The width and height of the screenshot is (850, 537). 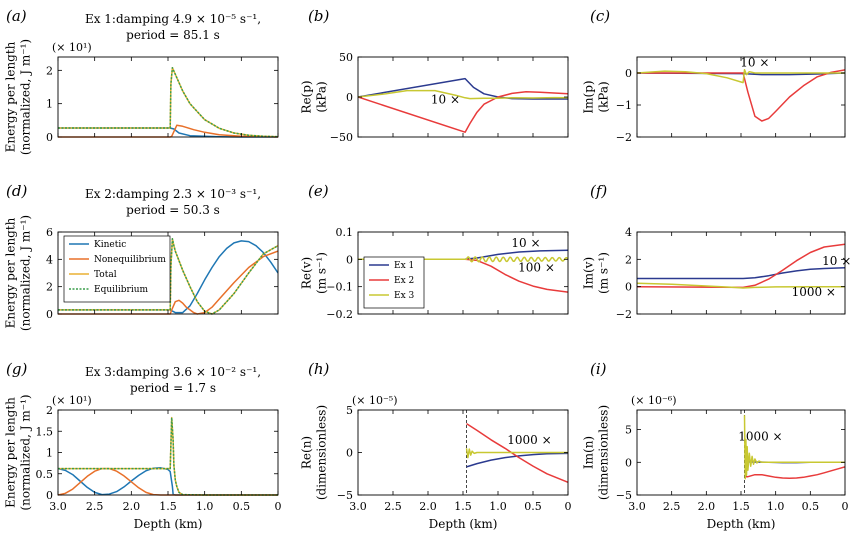 What do you see at coordinates (117, 269) in the screenshot?
I see `legend-box` at bounding box center [117, 269].